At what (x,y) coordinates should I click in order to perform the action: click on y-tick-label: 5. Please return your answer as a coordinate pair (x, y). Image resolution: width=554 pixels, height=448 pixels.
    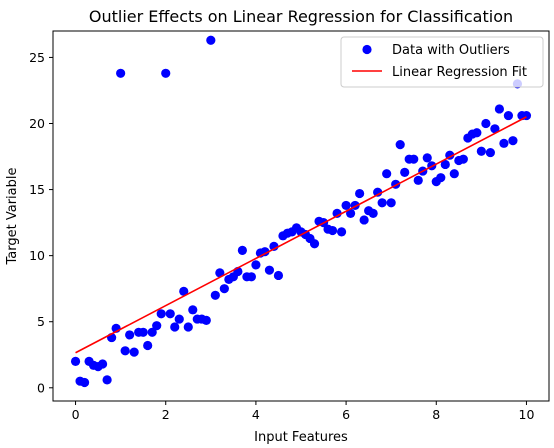
    Looking at the image, I should click on (41, 321).